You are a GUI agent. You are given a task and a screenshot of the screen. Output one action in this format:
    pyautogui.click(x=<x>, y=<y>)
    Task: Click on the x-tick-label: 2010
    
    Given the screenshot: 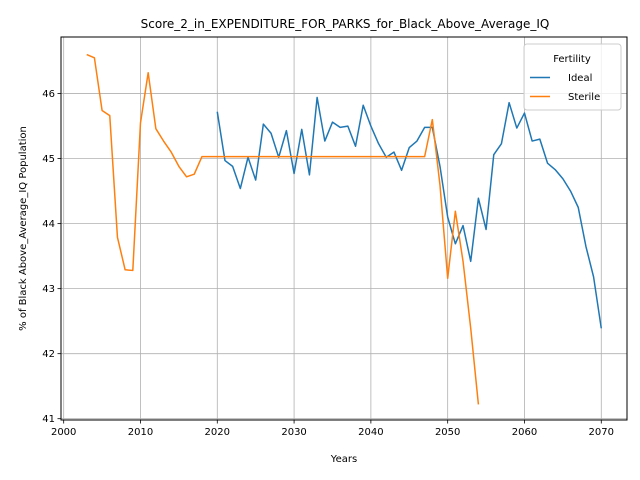 What is the action you would take?
    pyautogui.click(x=140, y=432)
    